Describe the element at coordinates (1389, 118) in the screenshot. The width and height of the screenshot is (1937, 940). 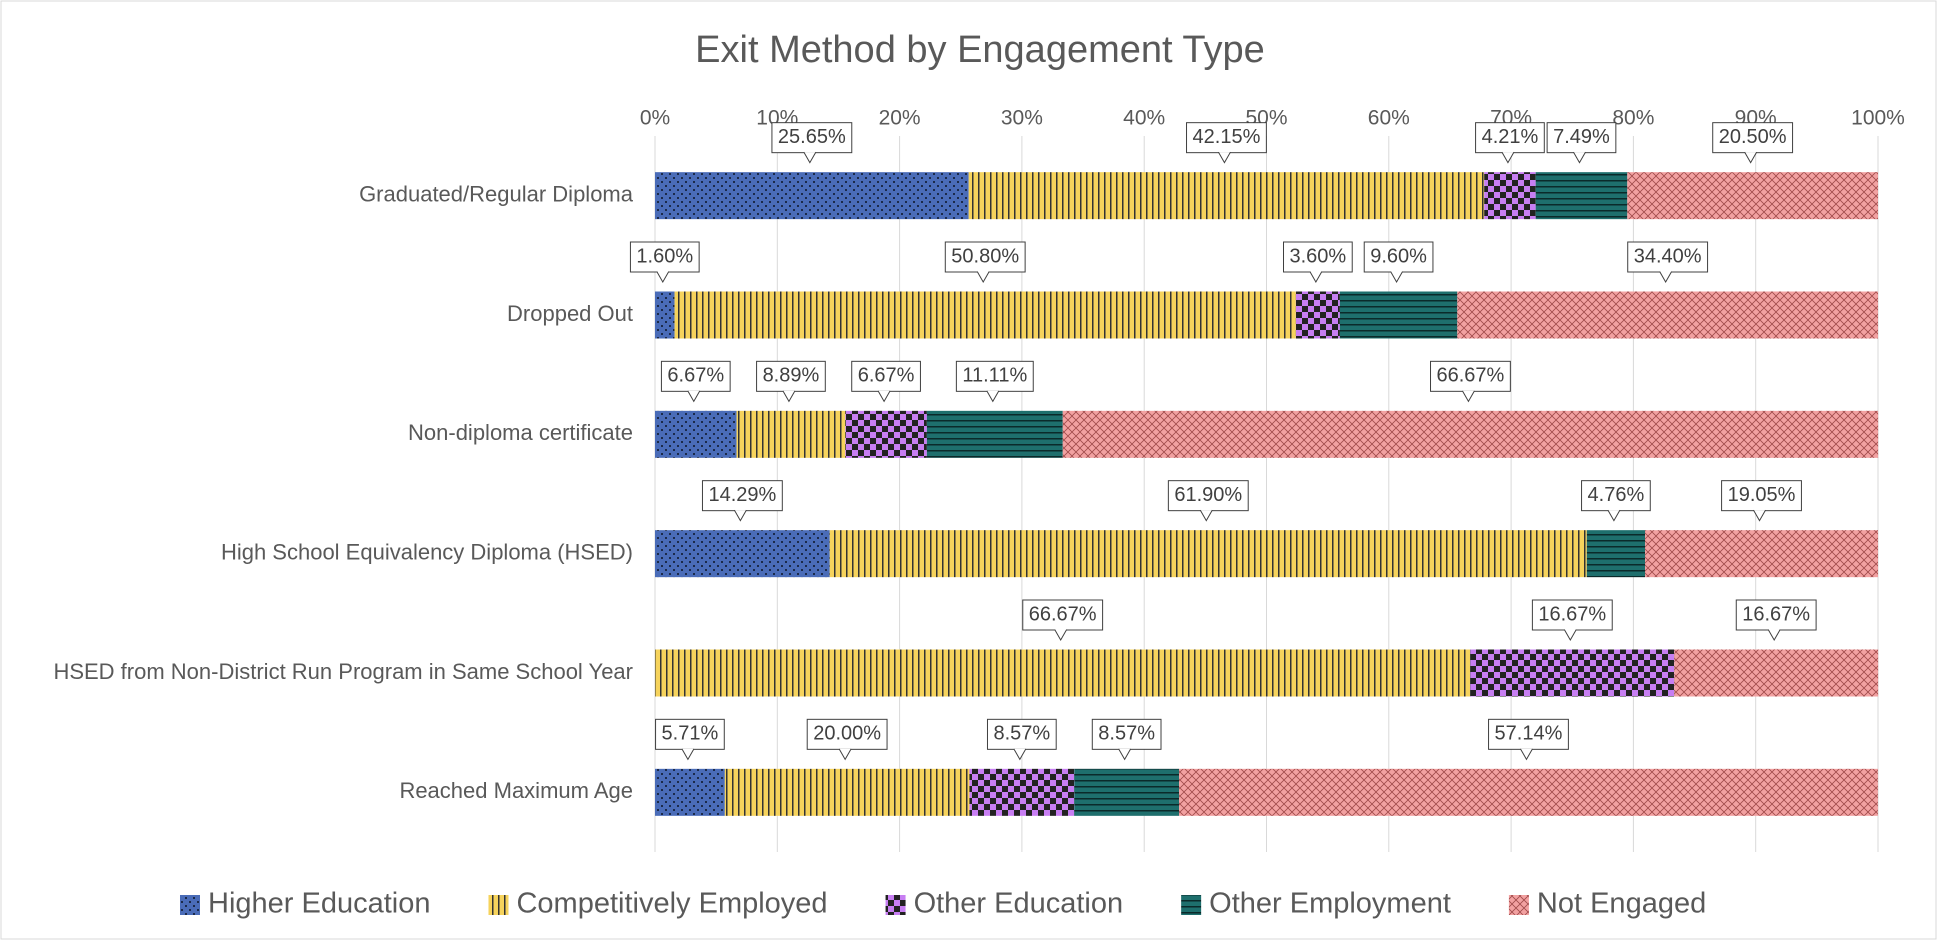
I see `x-tick-label: 60%` at that location.